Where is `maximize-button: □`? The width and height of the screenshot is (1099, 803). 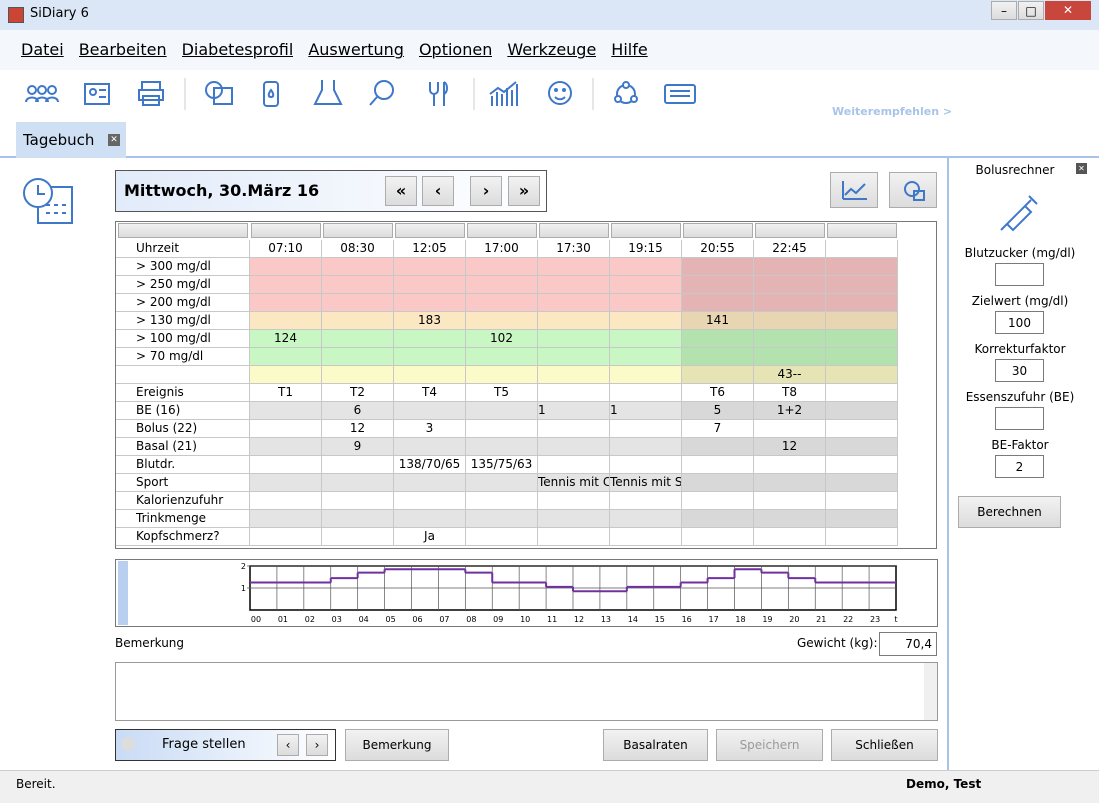
maximize-button: □ is located at coordinates (1031, 10).